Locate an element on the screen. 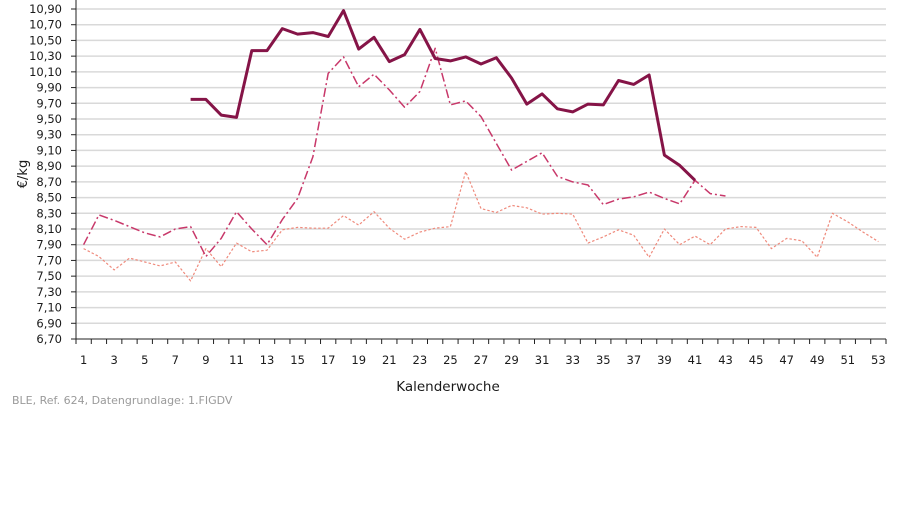 This screenshot has width=900, height=506. y-tick-label: 8,10 is located at coordinates (49, 229).